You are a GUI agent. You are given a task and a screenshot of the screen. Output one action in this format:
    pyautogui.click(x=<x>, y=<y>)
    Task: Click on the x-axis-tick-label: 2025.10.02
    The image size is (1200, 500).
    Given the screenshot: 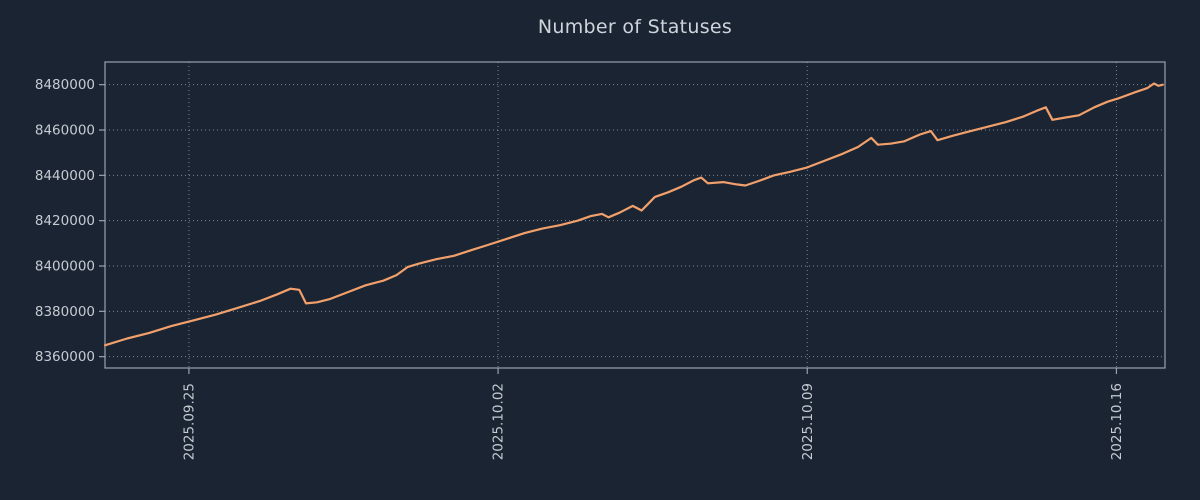 What is the action you would take?
    pyautogui.click(x=499, y=421)
    